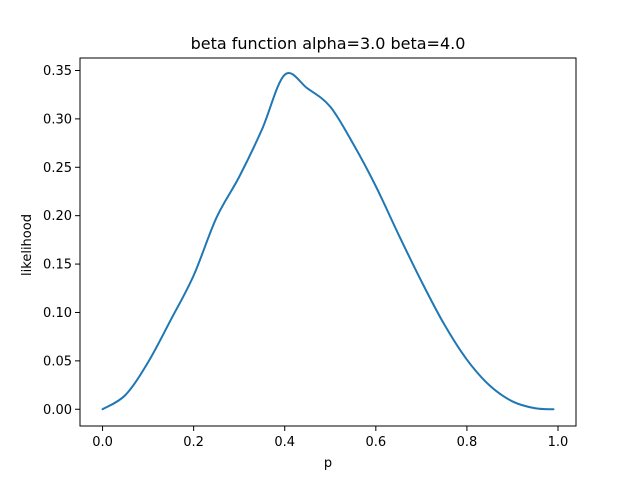 The image size is (640, 484). Describe the element at coordinates (328, 463) in the screenshot. I see `x-axis-label: p` at that location.